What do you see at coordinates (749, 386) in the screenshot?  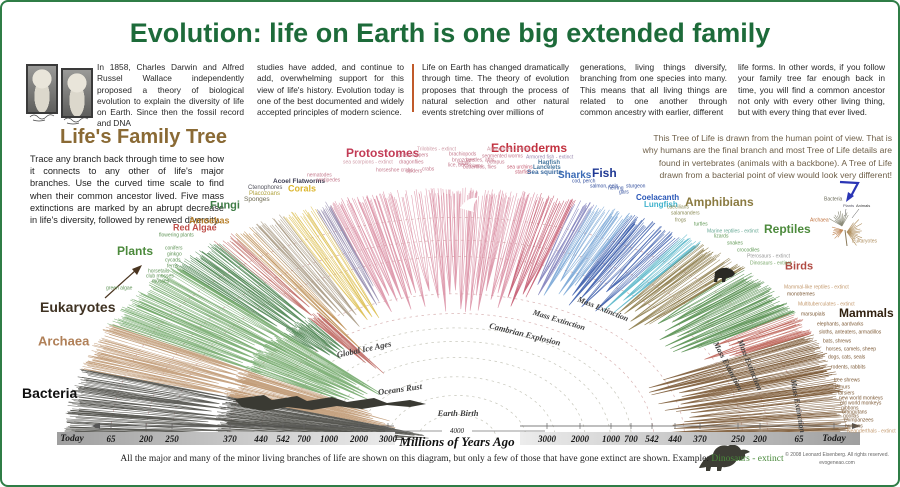 I see `band-mammals` at bounding box center [749, 386].